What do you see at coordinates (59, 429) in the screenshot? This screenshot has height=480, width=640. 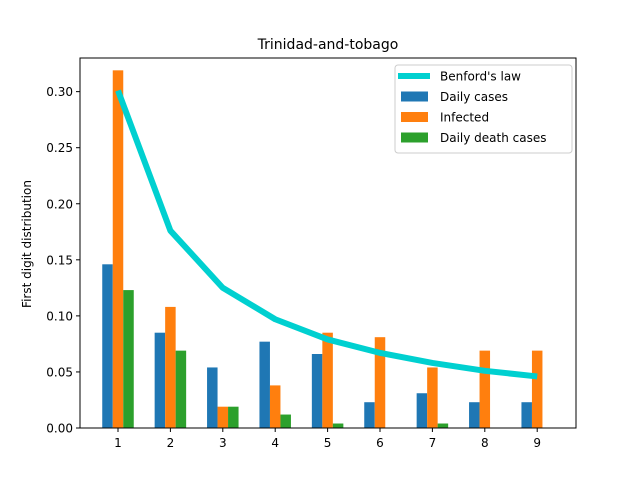 I see `y-tick-label-0.00: 0.00` at bounding box center [59, 429].